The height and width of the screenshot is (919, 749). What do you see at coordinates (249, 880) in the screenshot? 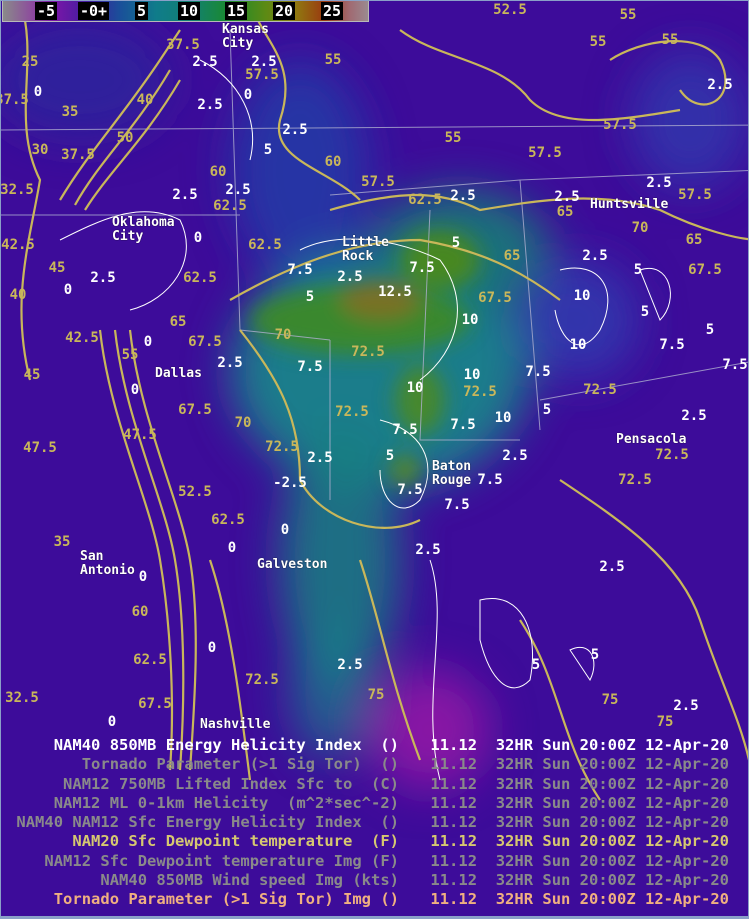
I see `legend-product-name: NAM40 850MB Wind speed Img (kts)` at bounding box center [249, 880].